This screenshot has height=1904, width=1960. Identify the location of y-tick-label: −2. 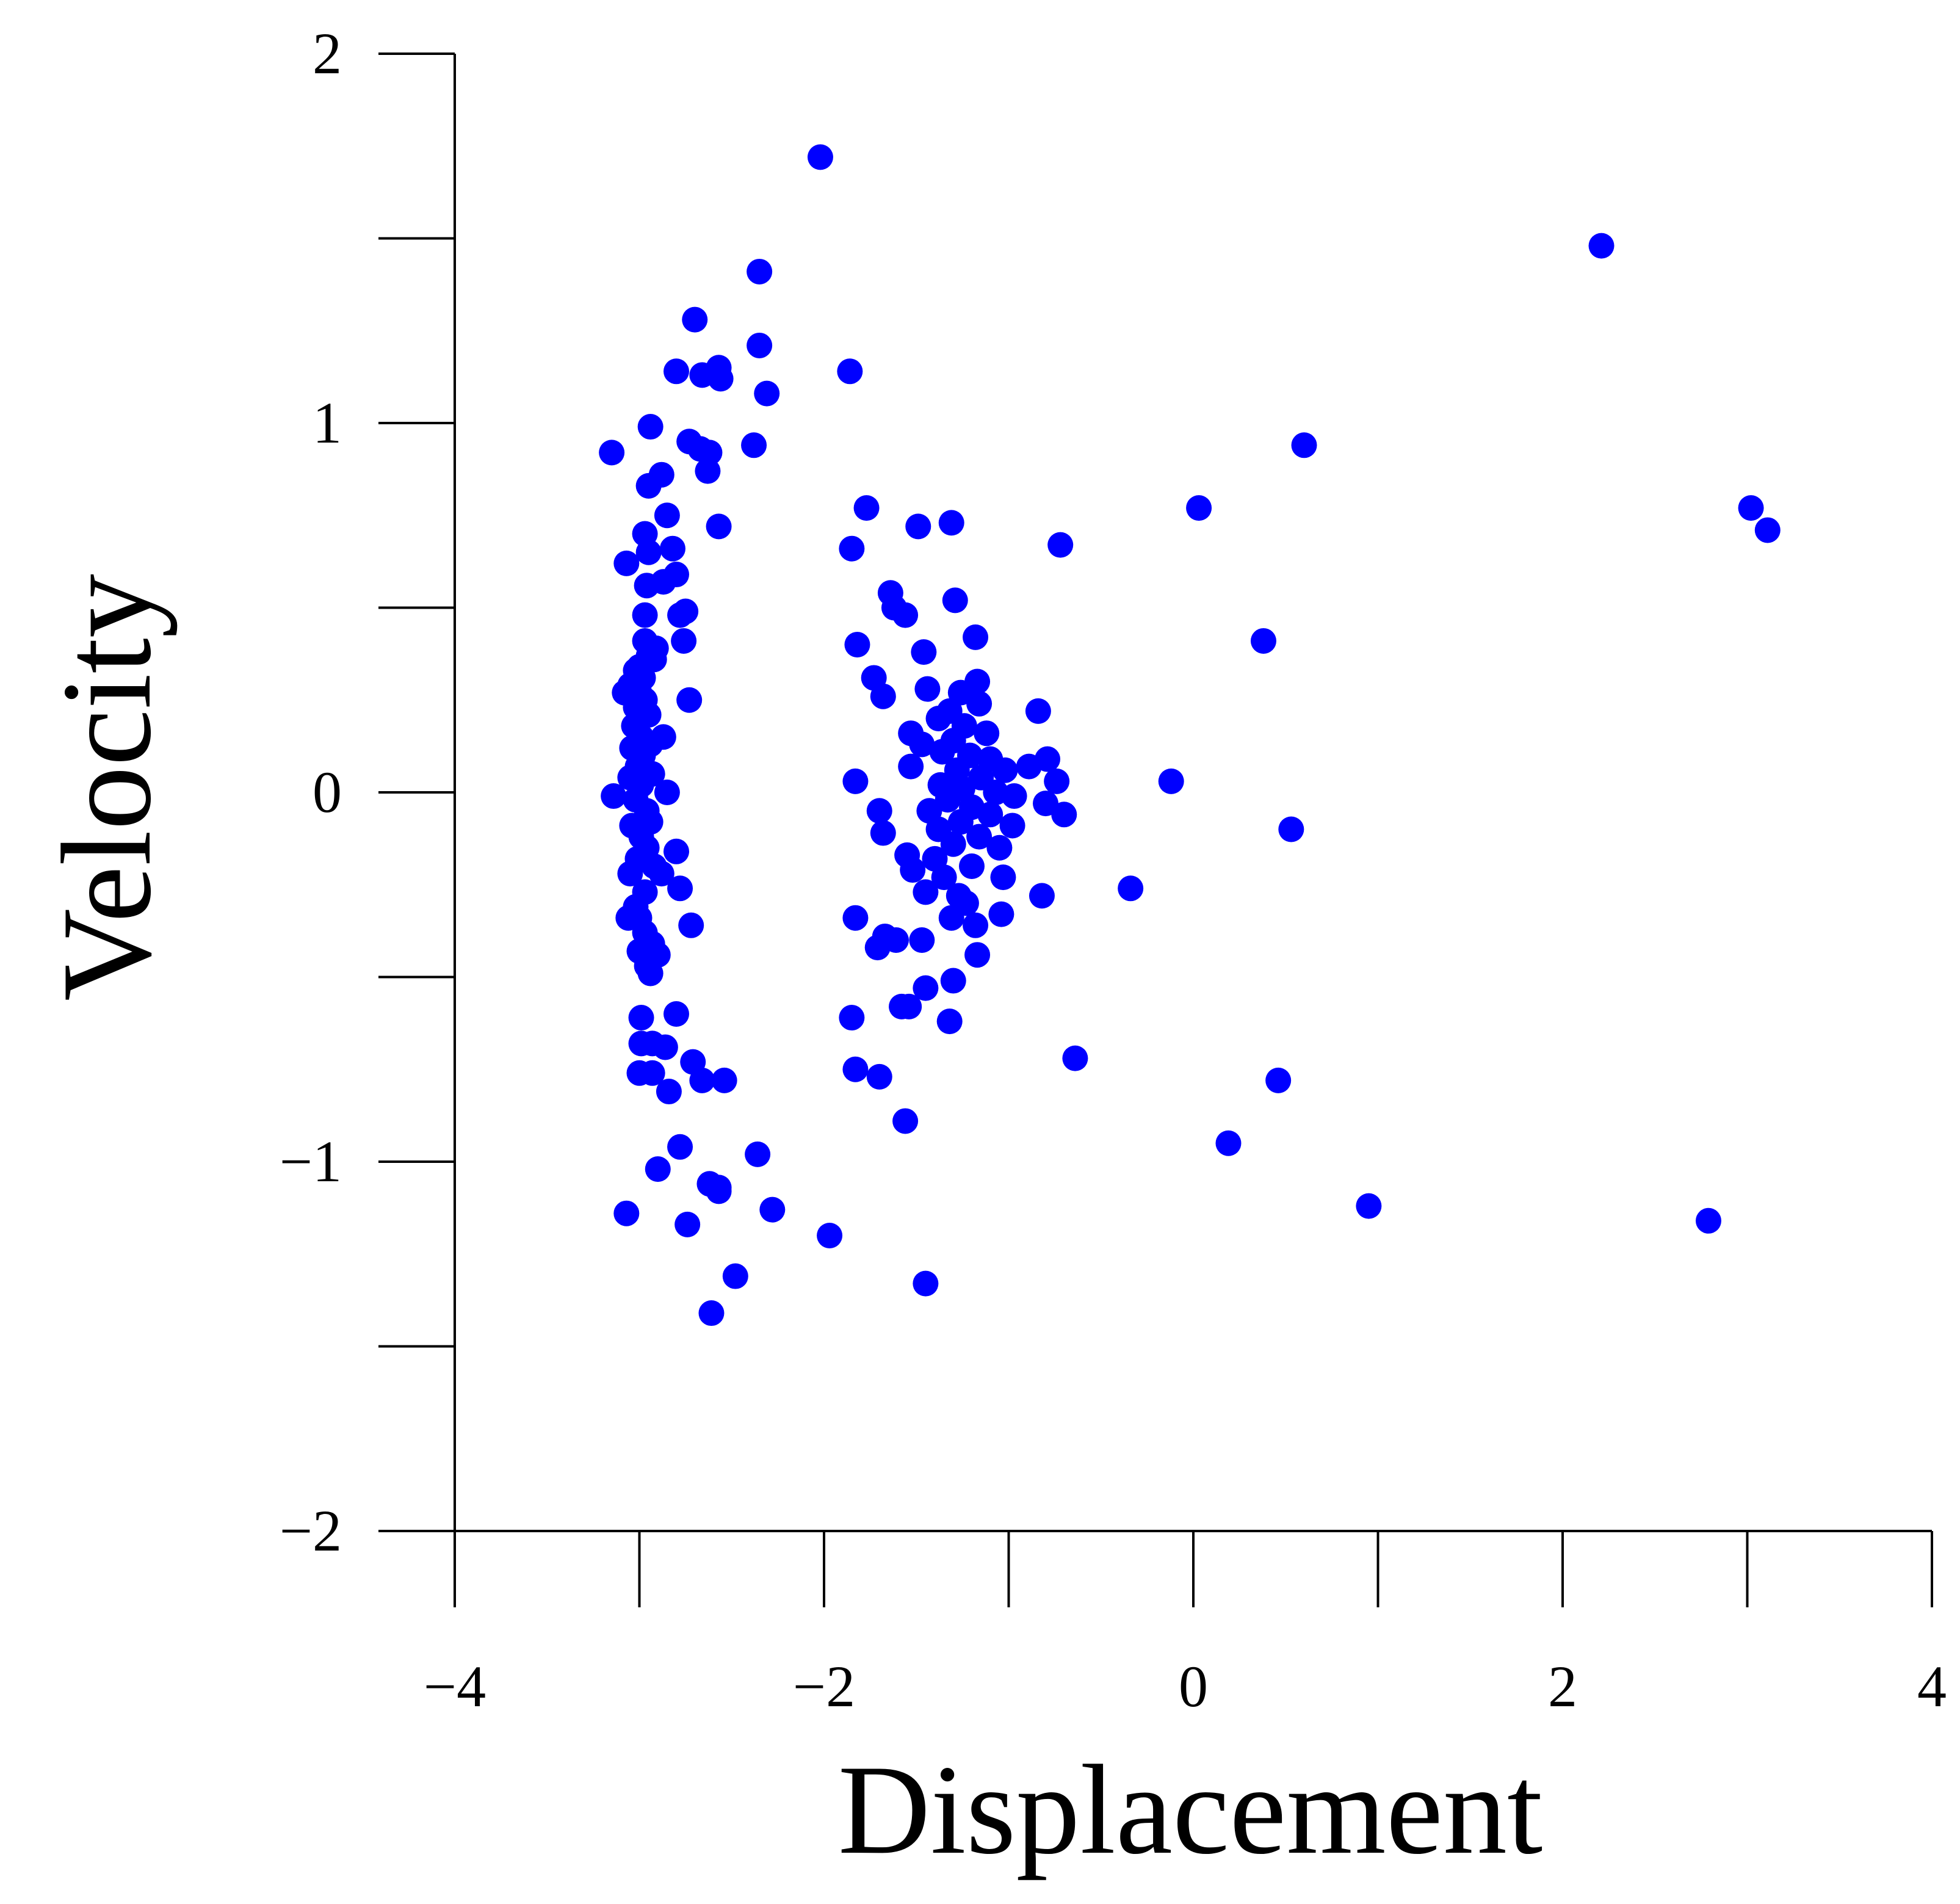
(311, 1530).